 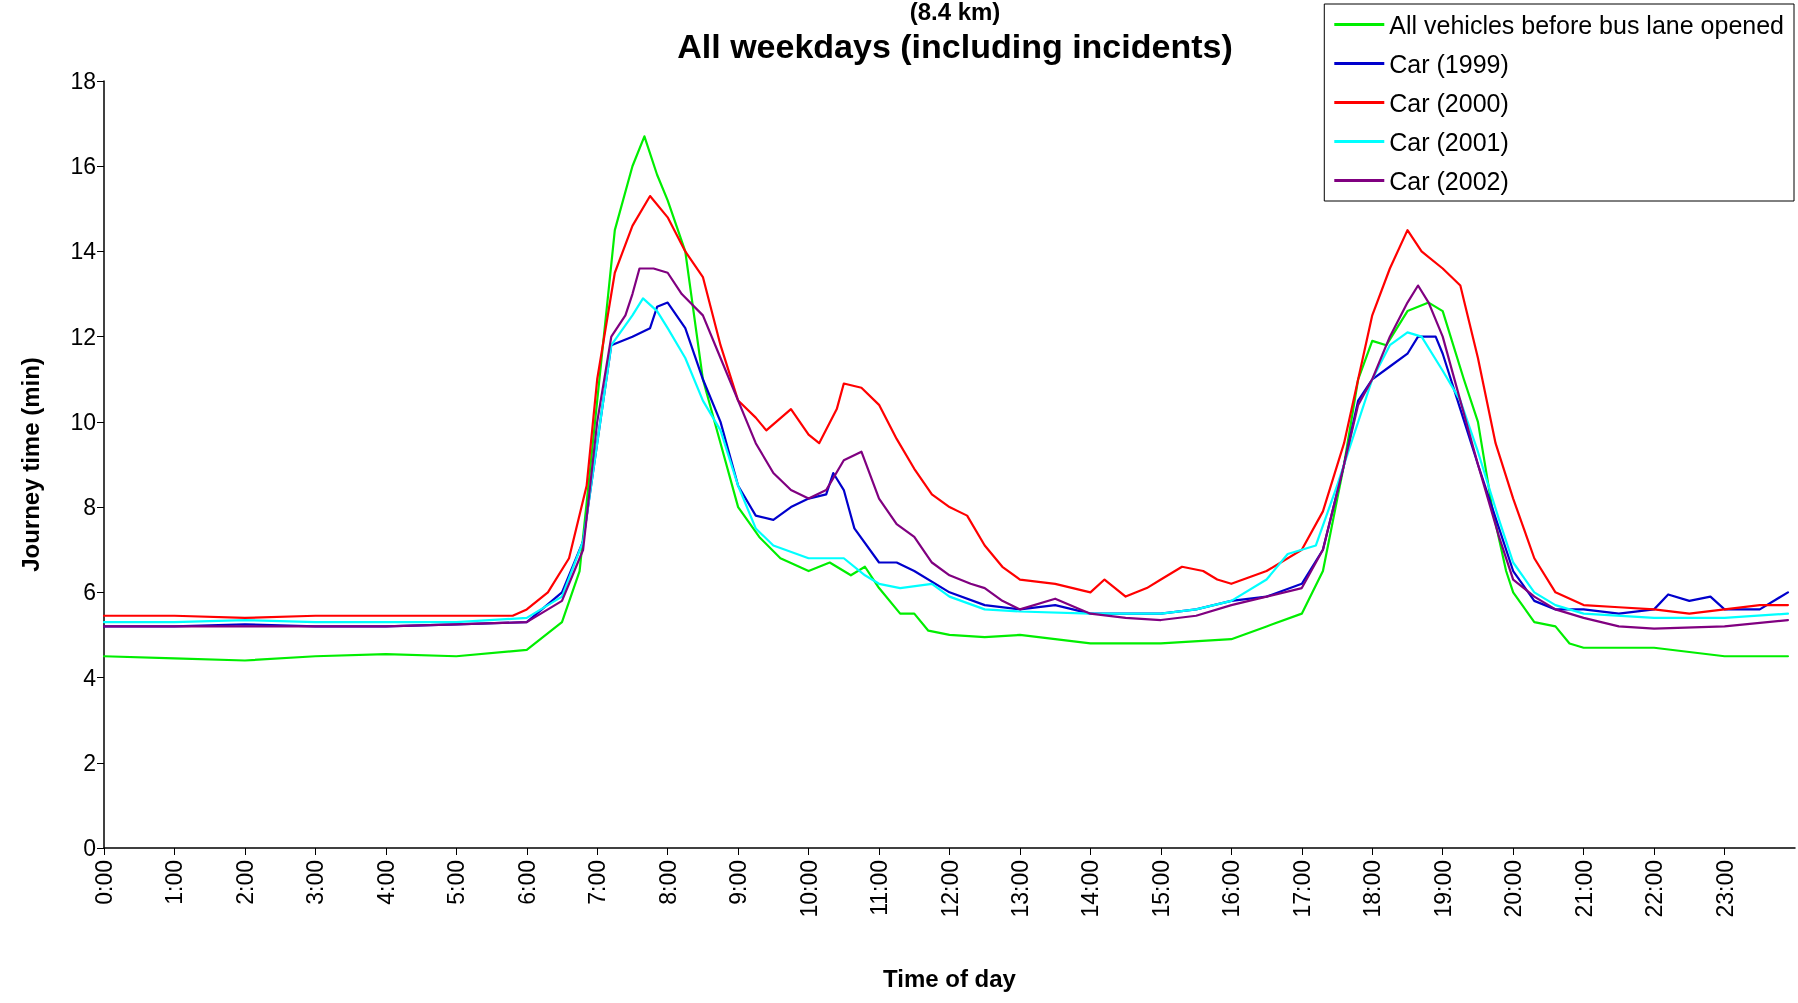 What do you see at coordinates (90, 677) in the screenshot?
I see `y-tick-label: 4` at bounding box center [90, 677].